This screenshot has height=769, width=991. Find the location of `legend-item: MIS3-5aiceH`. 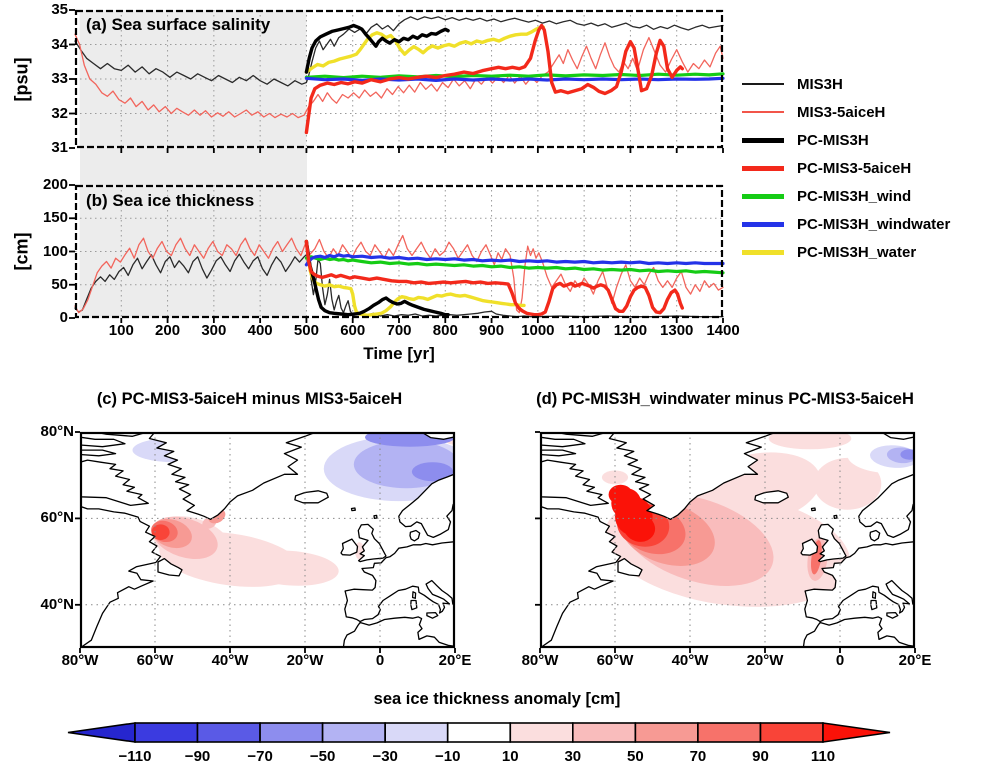

legend-item: MIS3-5aiceH is located at coordinates (846, 112).